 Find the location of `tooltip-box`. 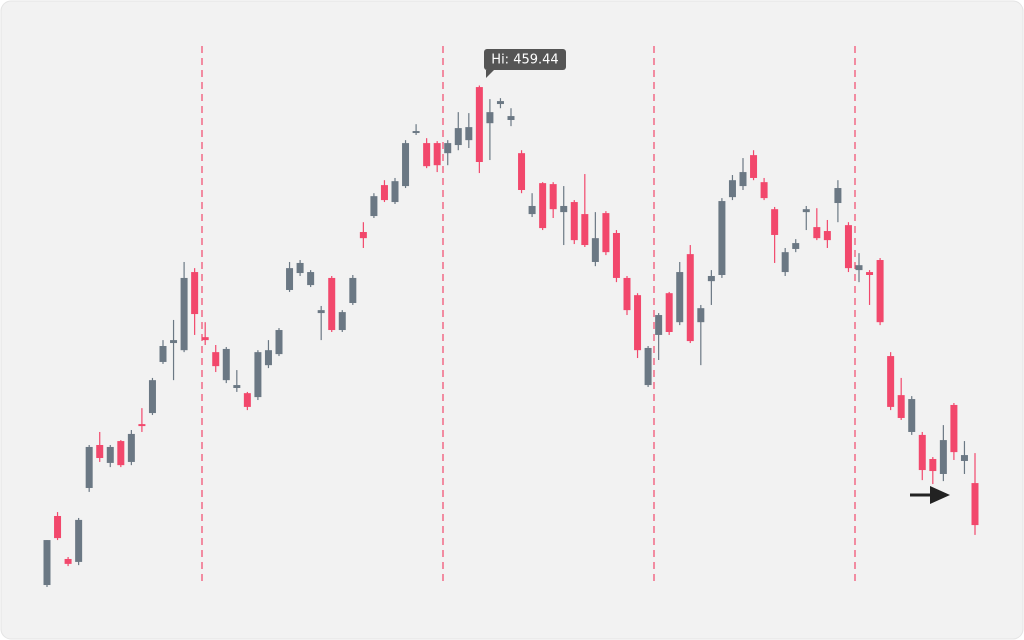

tooltip-box is located at coordinates (525, 59).